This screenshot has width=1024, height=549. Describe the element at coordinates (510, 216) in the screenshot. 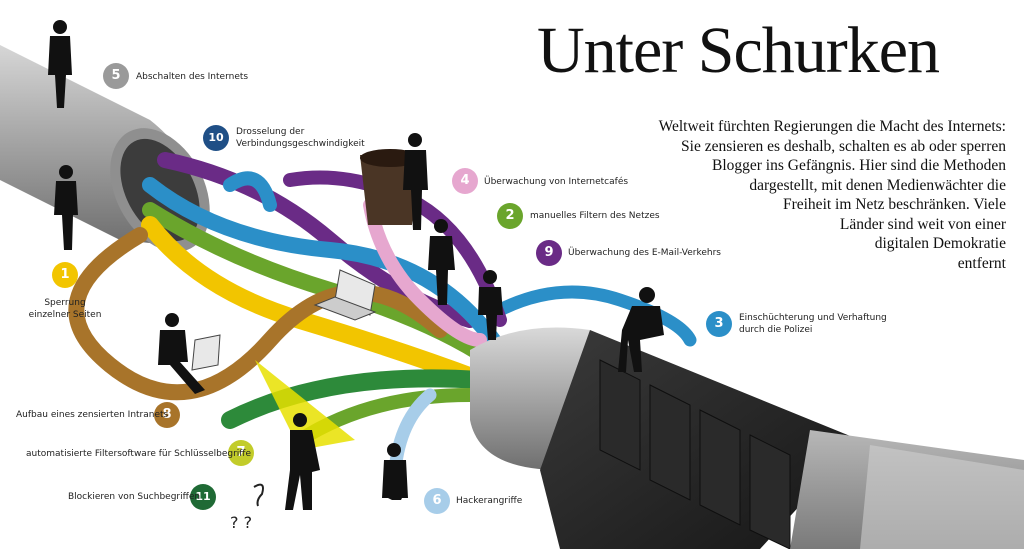

I see `method-badge-2: 2` at that location.